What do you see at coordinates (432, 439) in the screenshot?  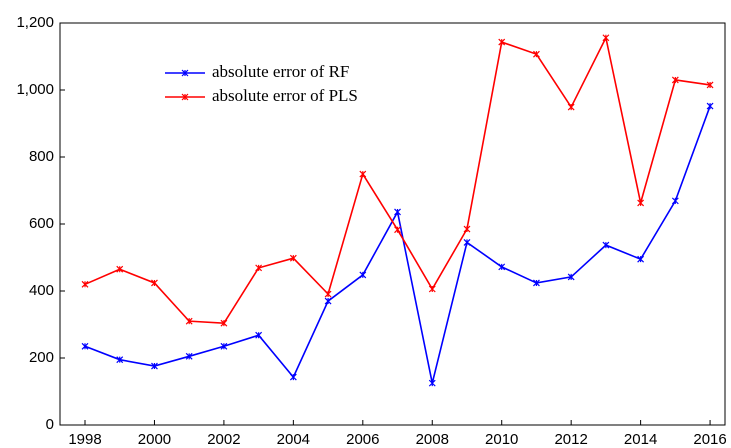 I see `x-tick-label: 2008` at bounding box center [432, 439].